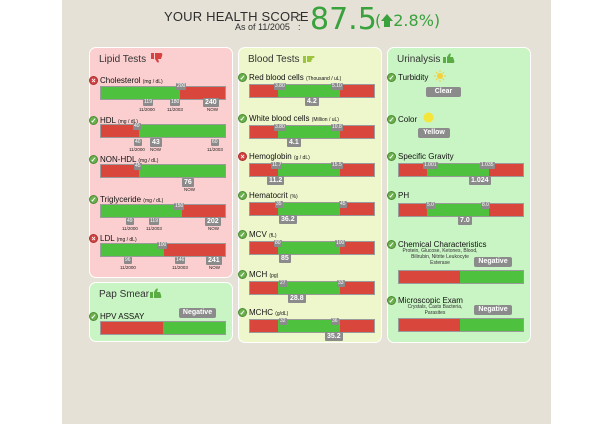 The image size is (615, 424). I want to click on blood-row-label: White blood cells (Million / uL), so click(294, 118).